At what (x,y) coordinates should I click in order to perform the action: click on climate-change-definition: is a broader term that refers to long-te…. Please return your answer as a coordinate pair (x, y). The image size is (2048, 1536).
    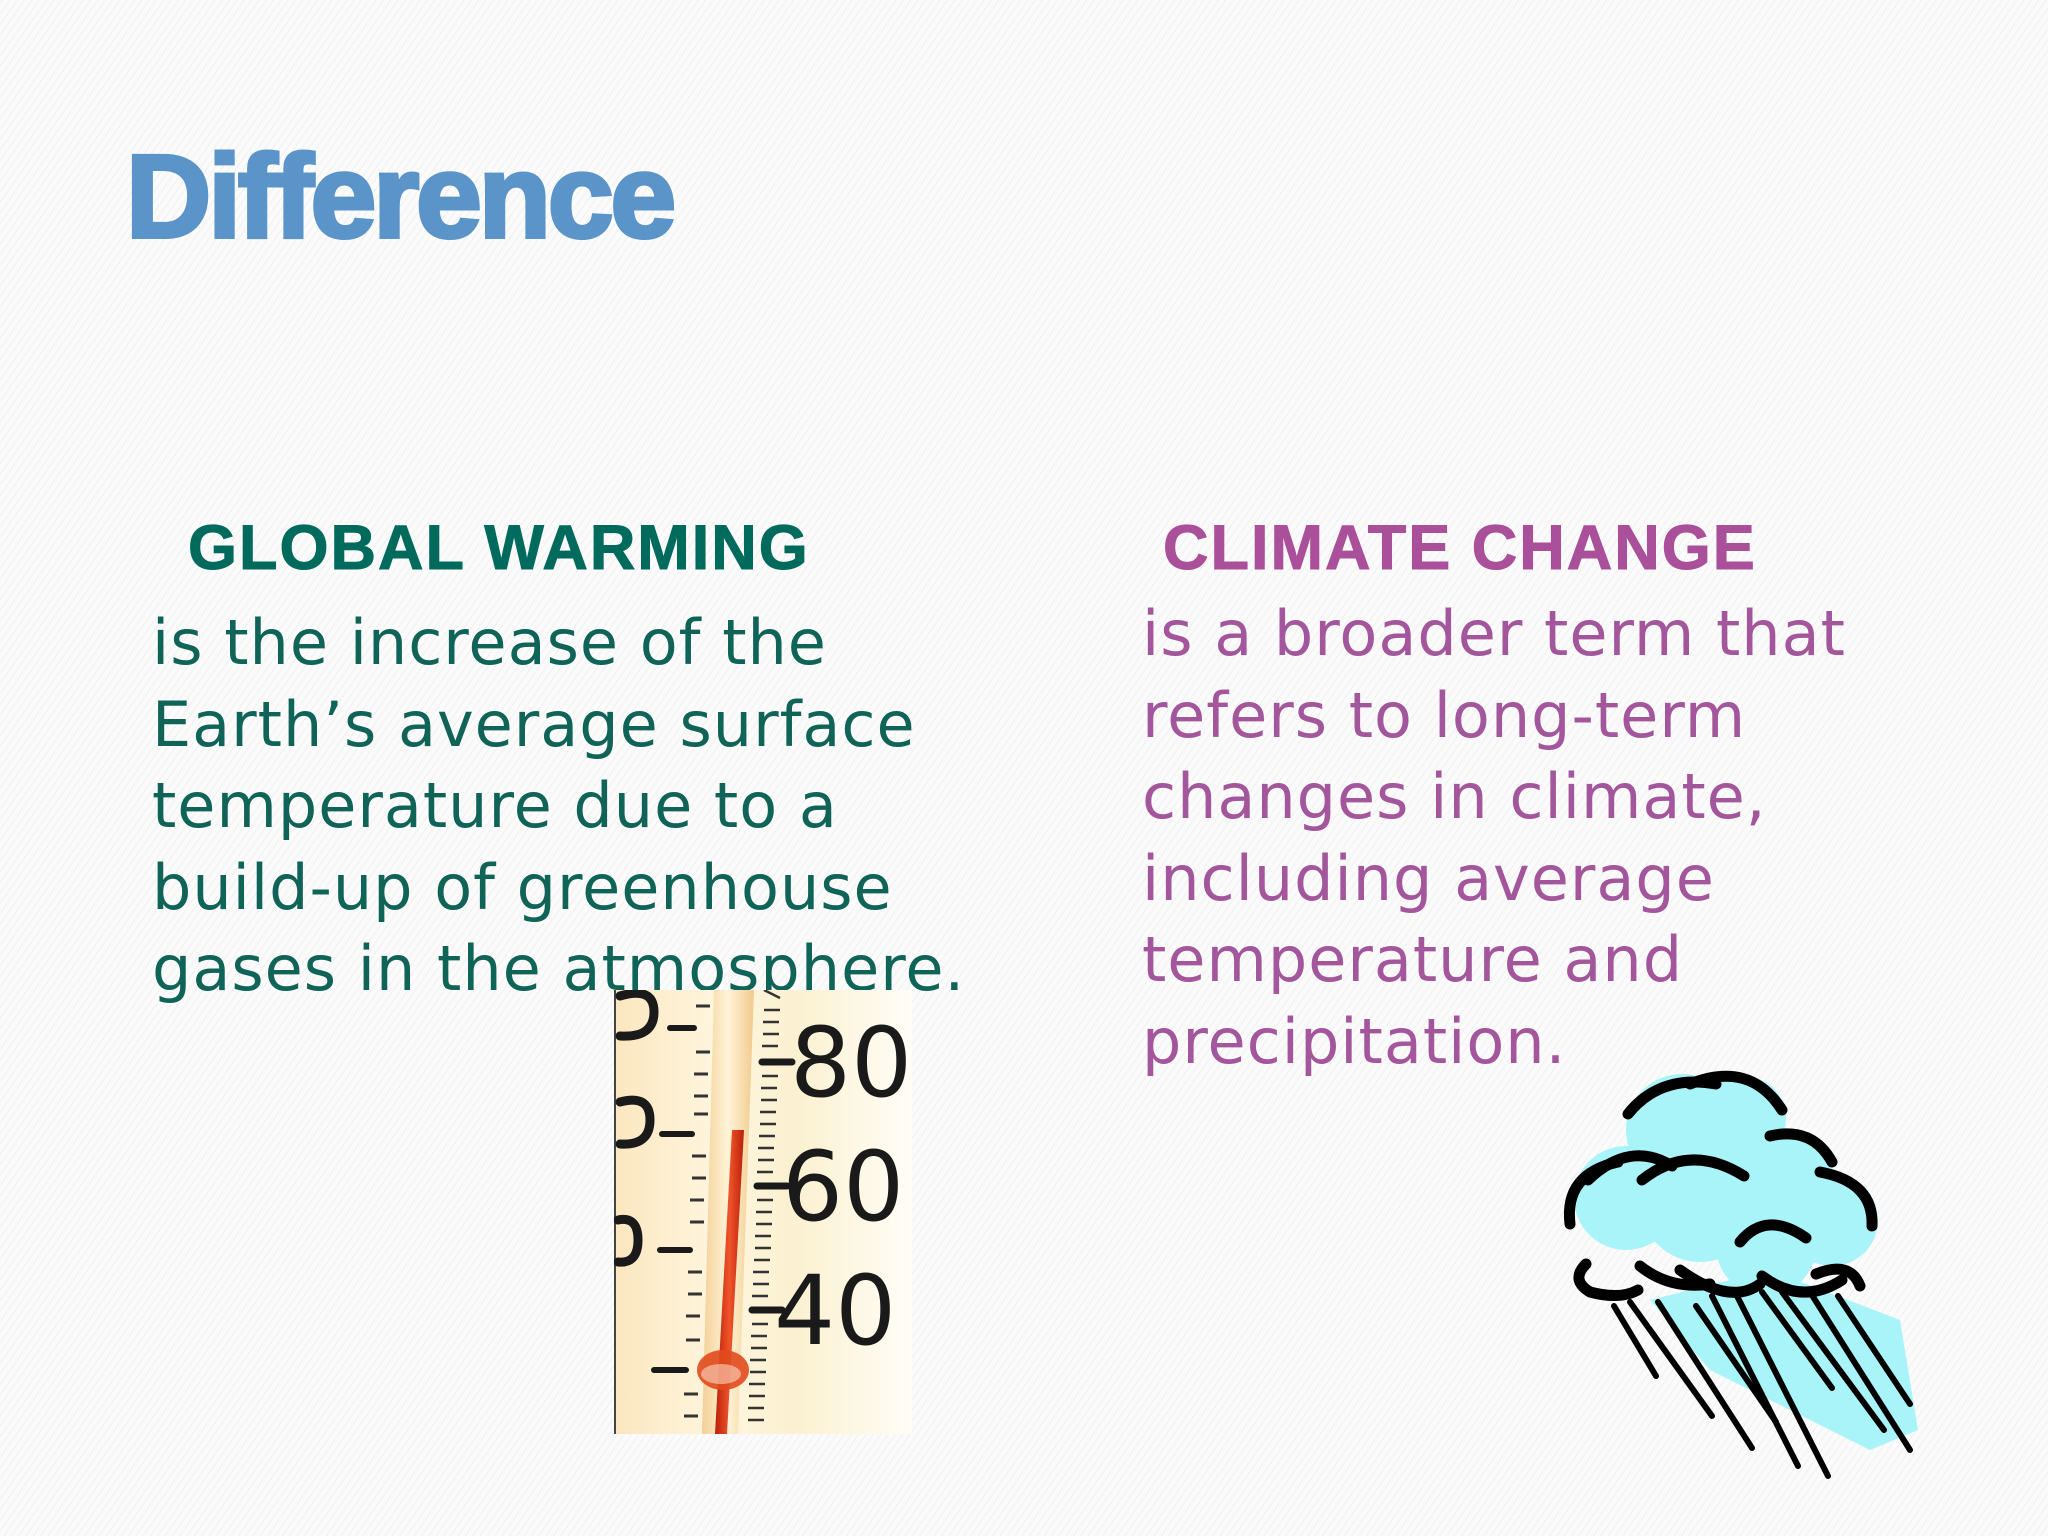
    Looking at the image, I should click on (1494, 837).